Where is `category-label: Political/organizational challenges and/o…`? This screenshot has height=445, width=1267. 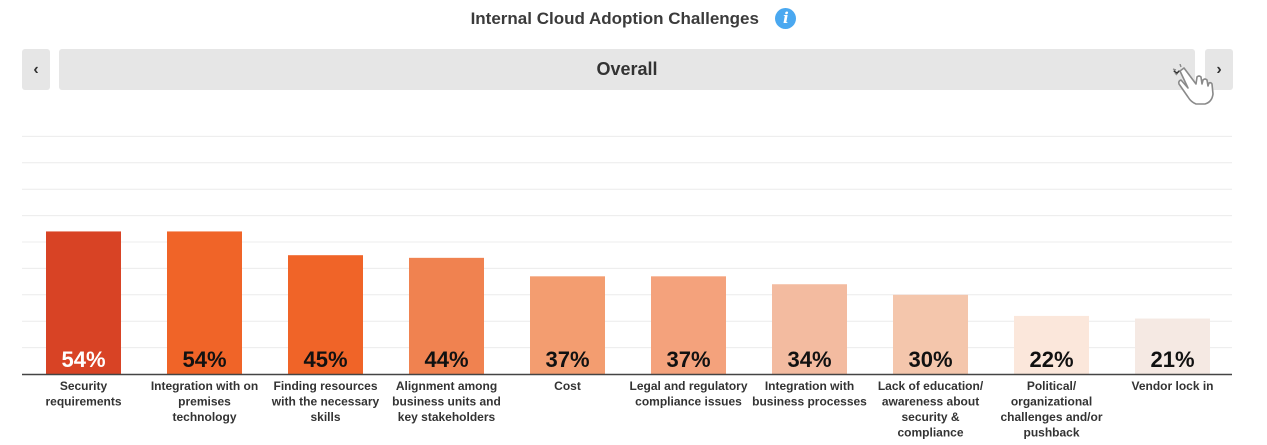
category-label: Political/organizational challenges and/o… is located at coordinates (1051, 409).